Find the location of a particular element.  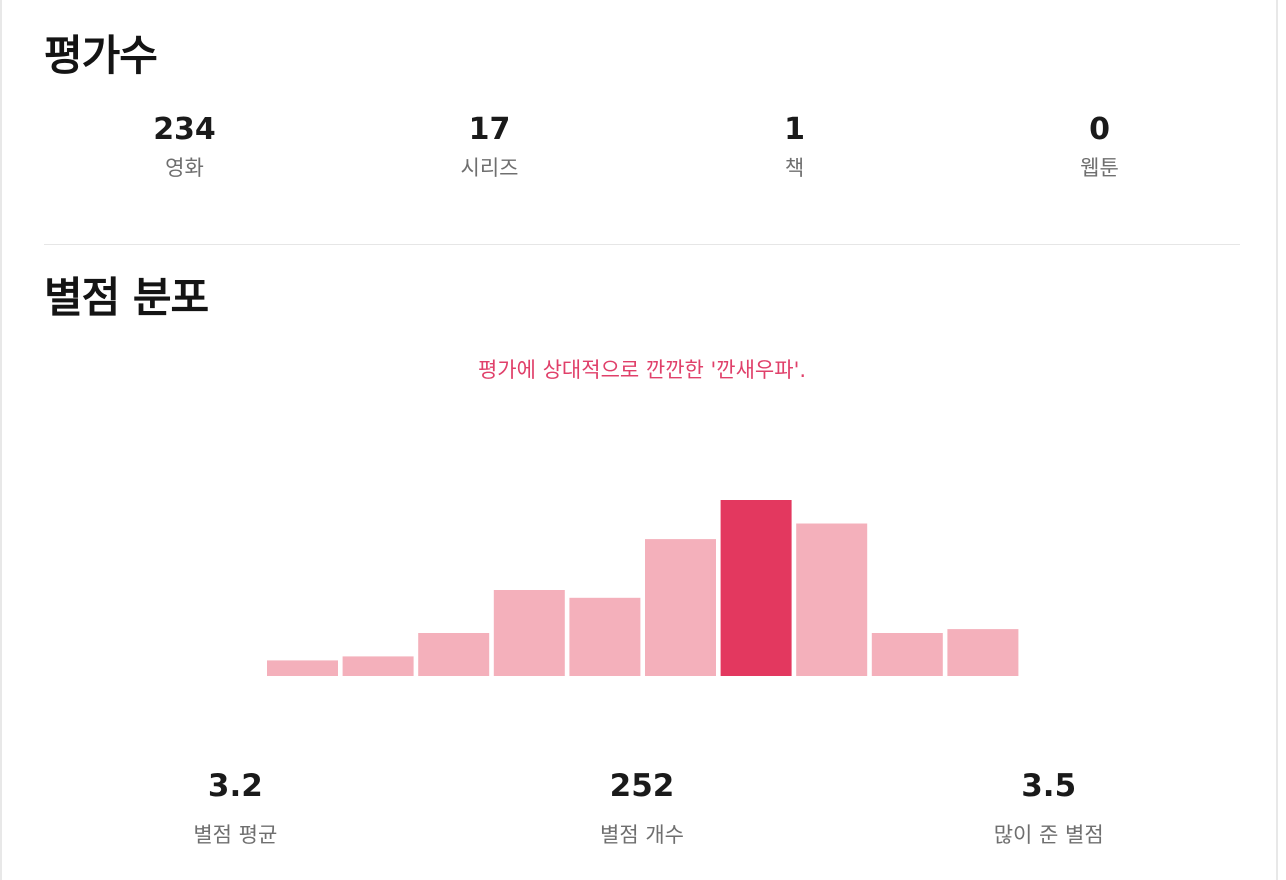

stat-average: 3.2 별점 평균 is located at coordinates (235, 807).